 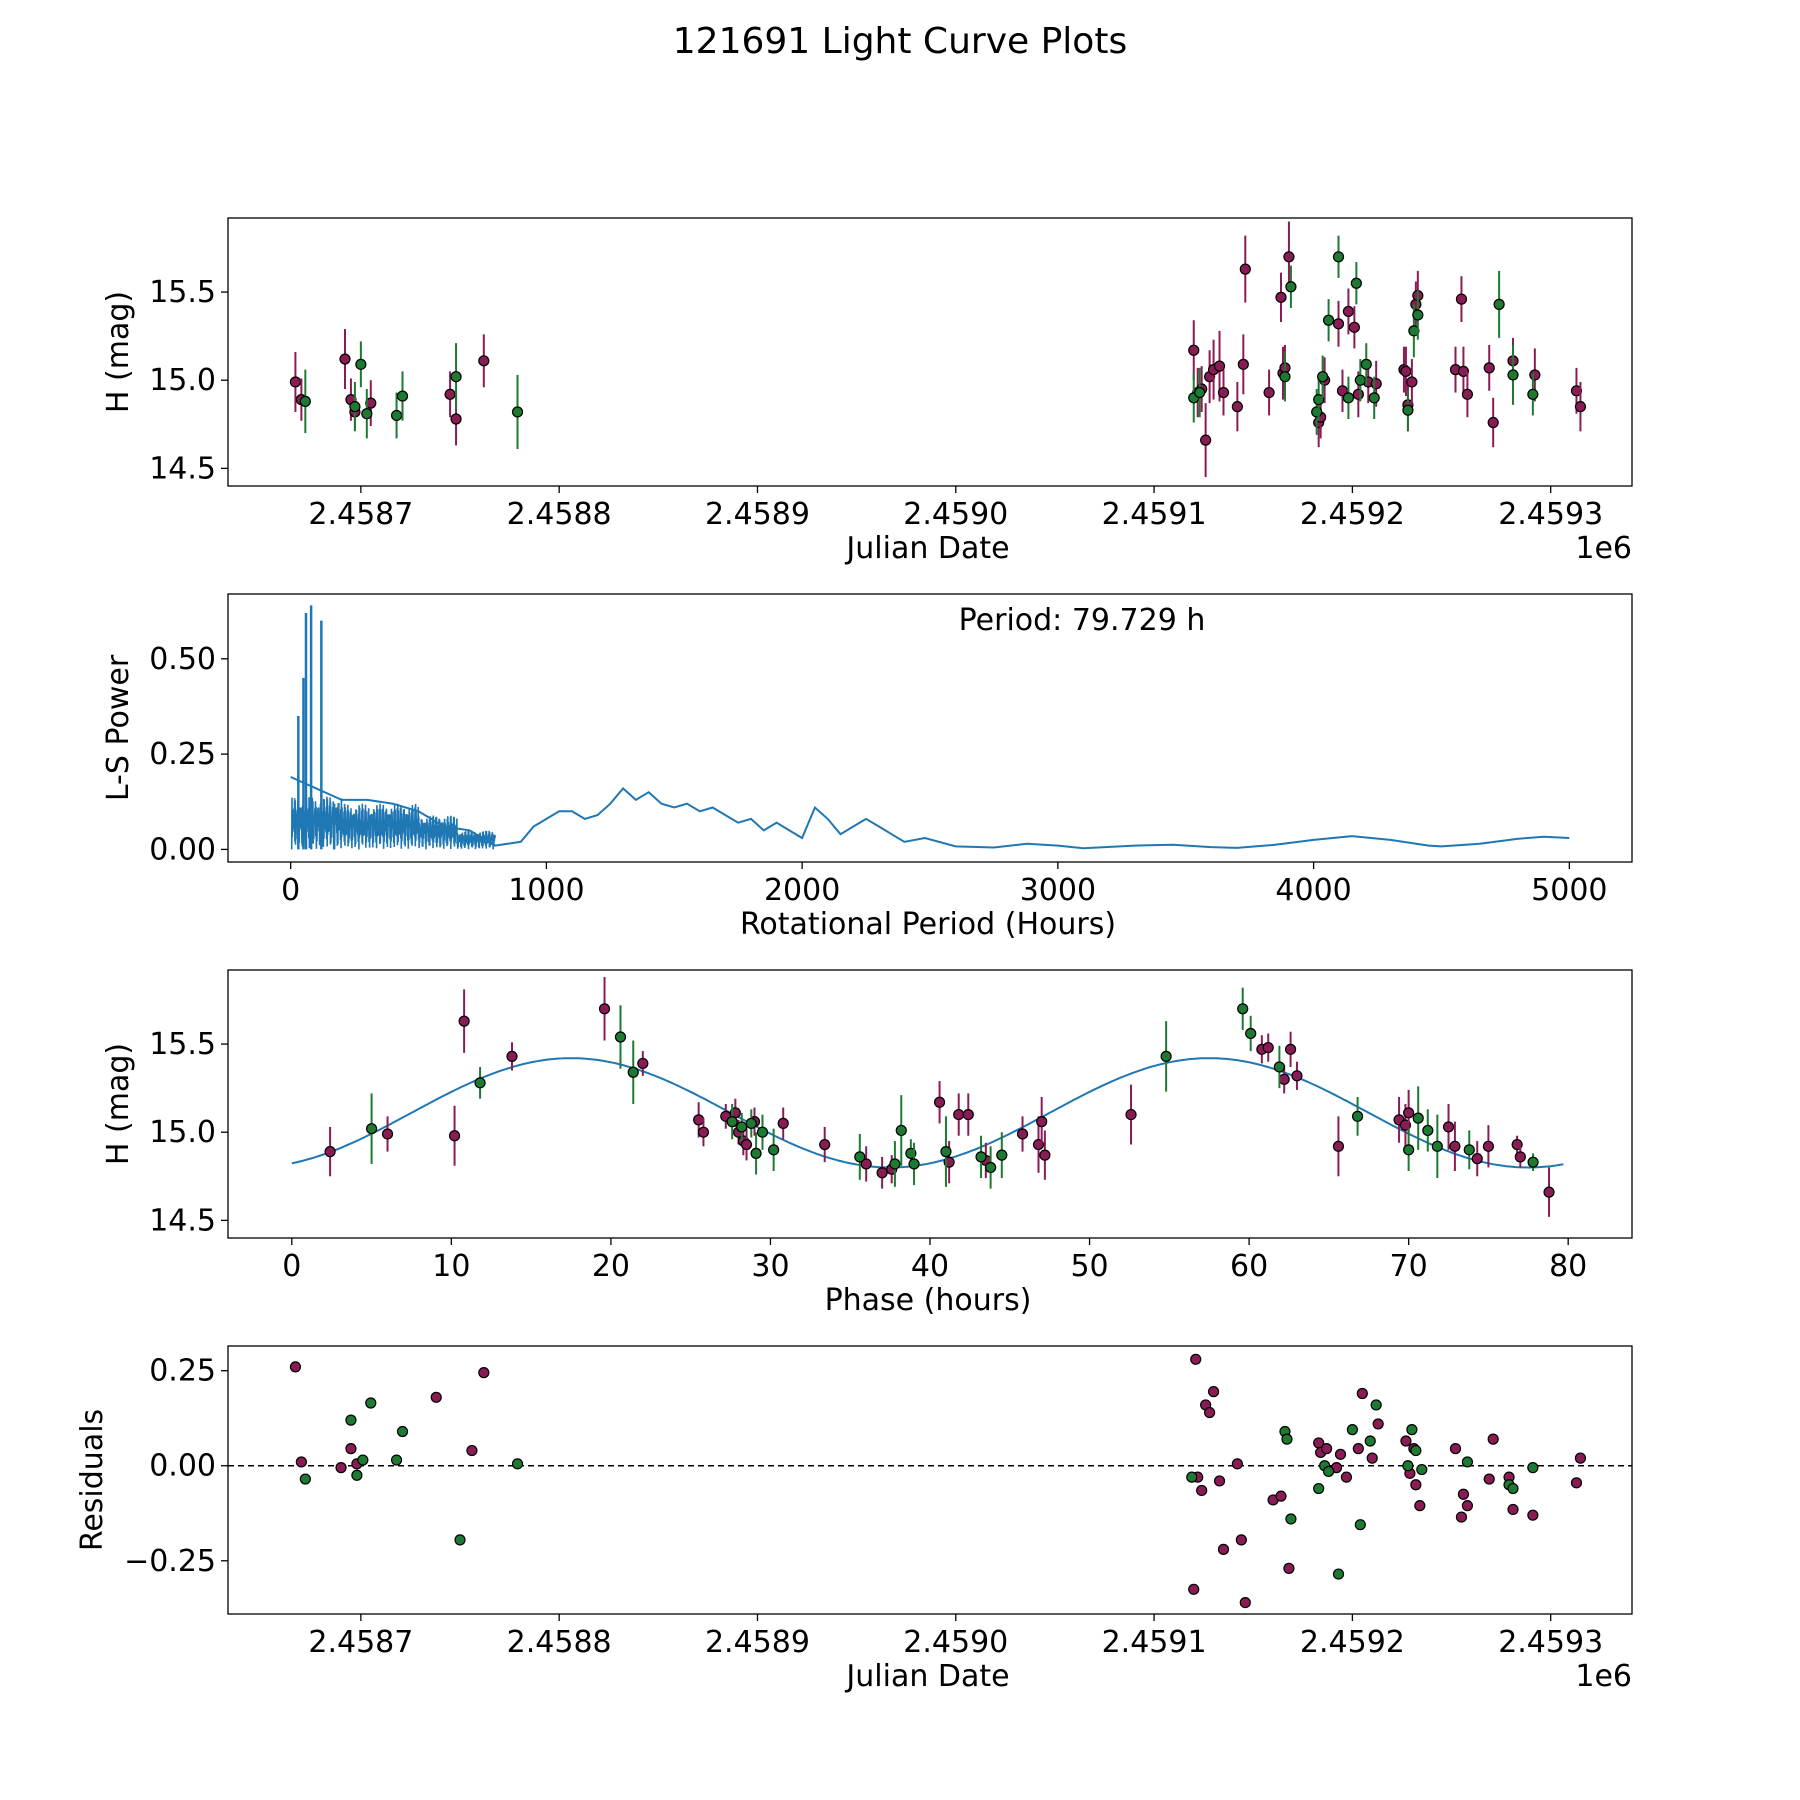 What do you see at coordinates (393, 823) in the screenshot?
I see `periodogram-short-period-forest` at bounding box center [393, 823].